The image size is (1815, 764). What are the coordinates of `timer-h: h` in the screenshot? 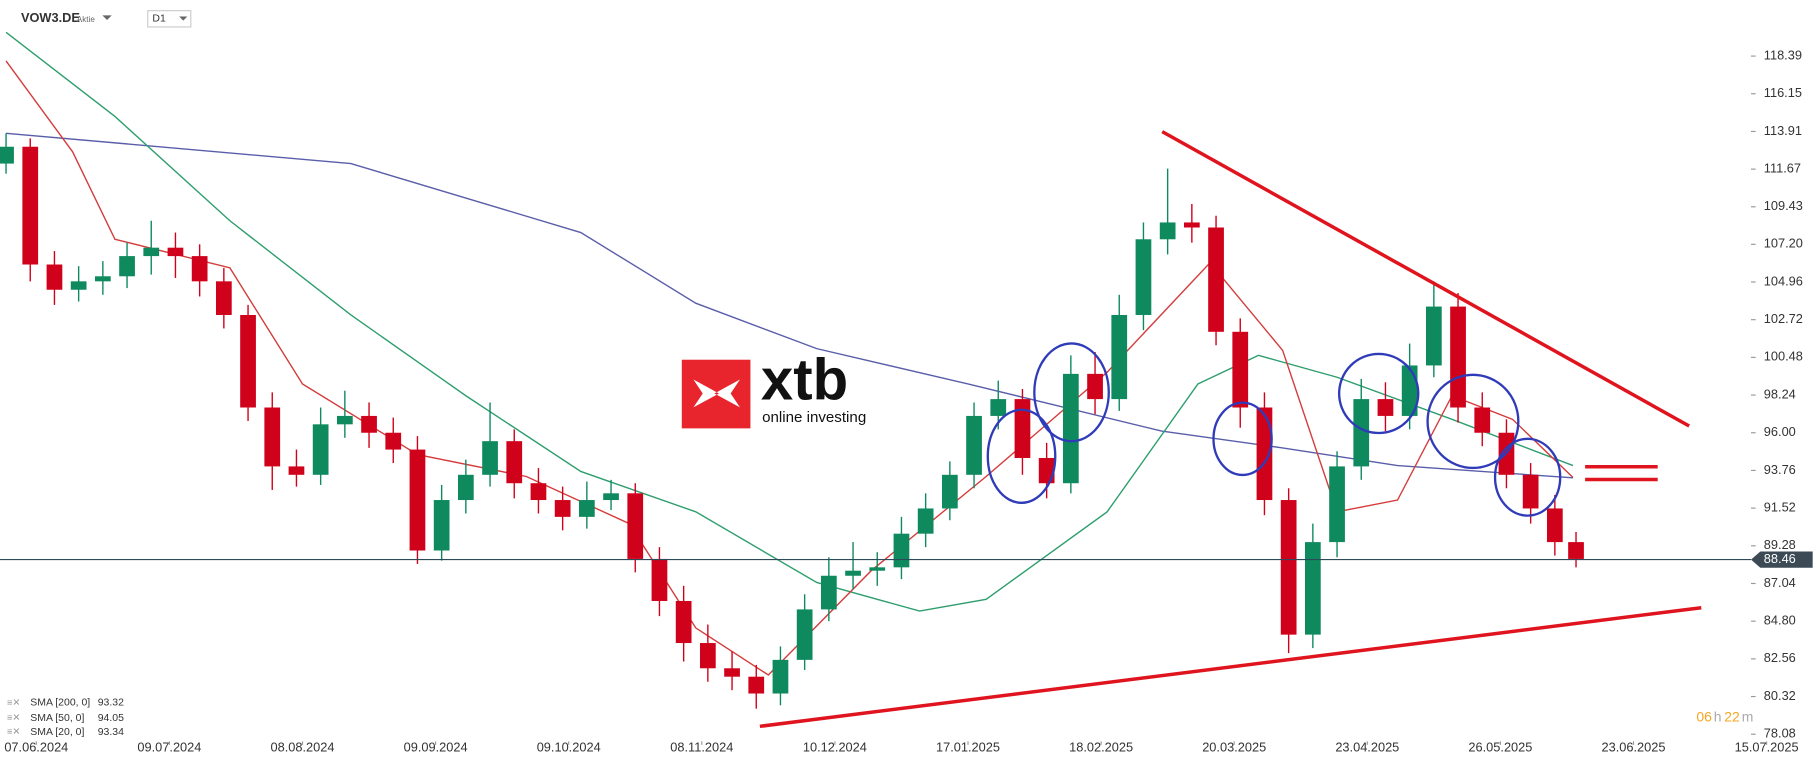 It's located at (1718, 717).